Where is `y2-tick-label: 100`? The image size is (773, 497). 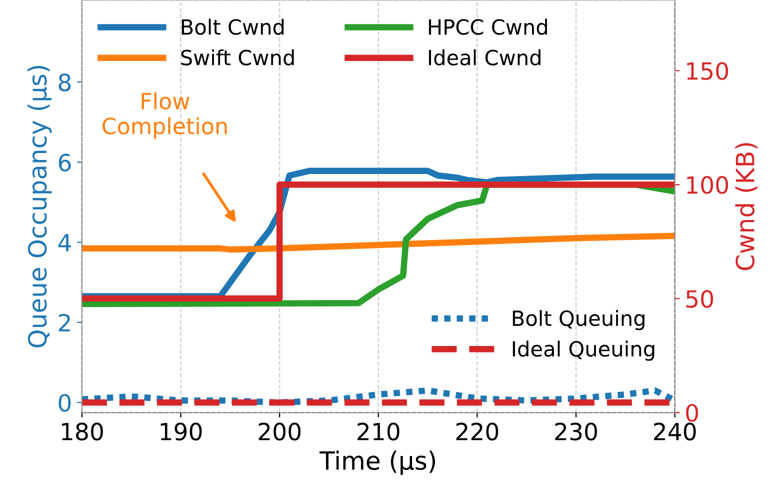 y2-tick-label: 100 is located at coordinates (707, 185).